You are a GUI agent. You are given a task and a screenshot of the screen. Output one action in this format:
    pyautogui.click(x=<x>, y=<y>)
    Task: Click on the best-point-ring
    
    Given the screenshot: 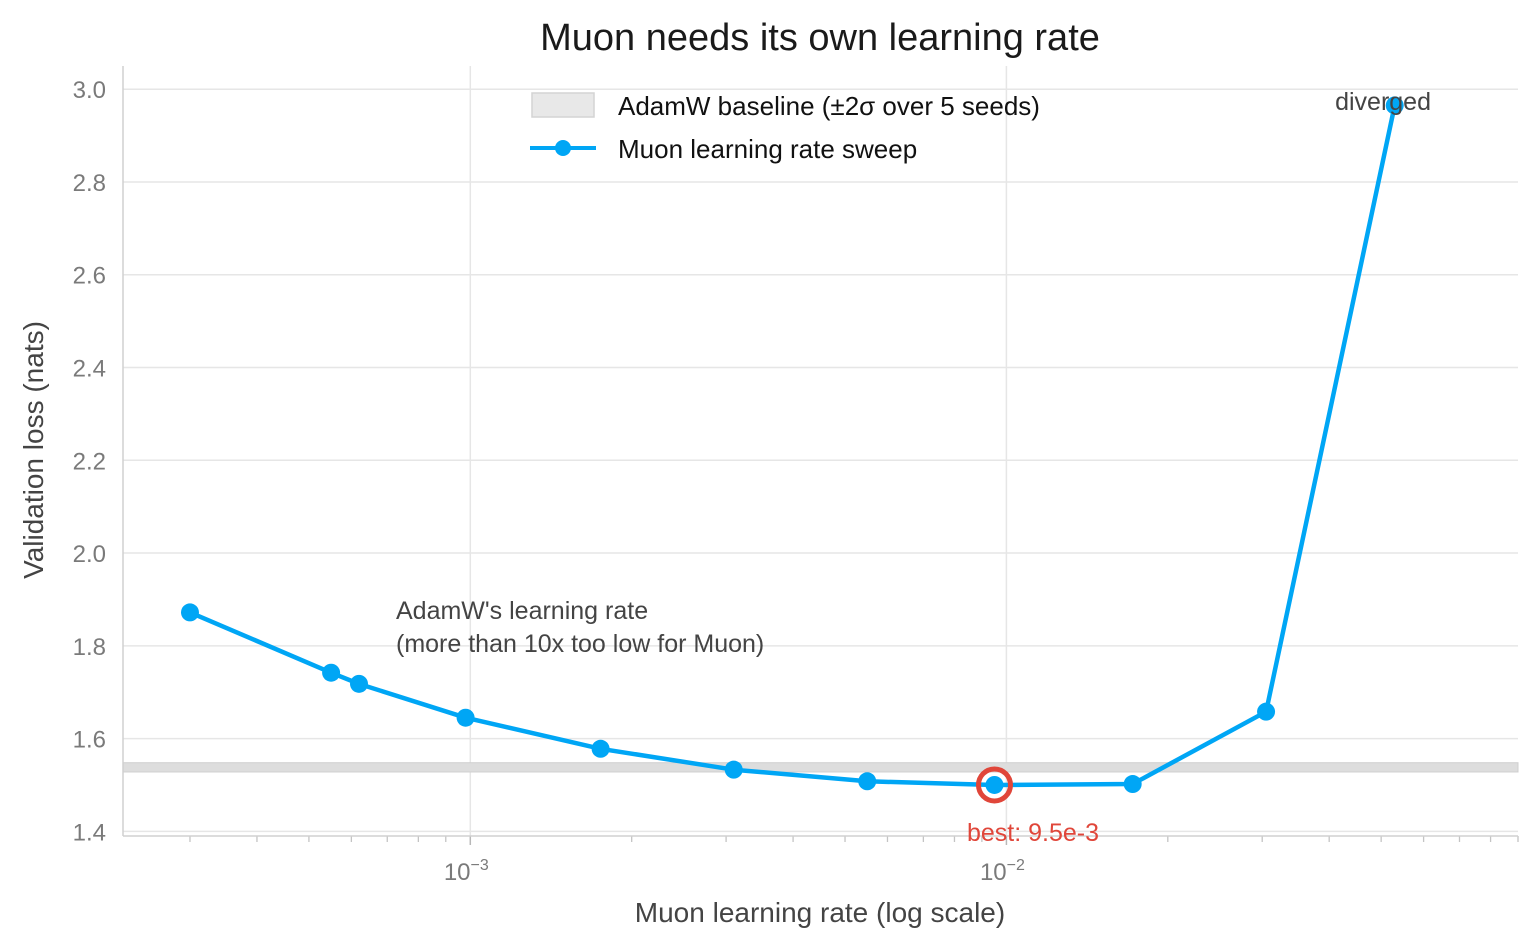 What is the action you would take?
    pyautogui.click(x=994, y=785)
    